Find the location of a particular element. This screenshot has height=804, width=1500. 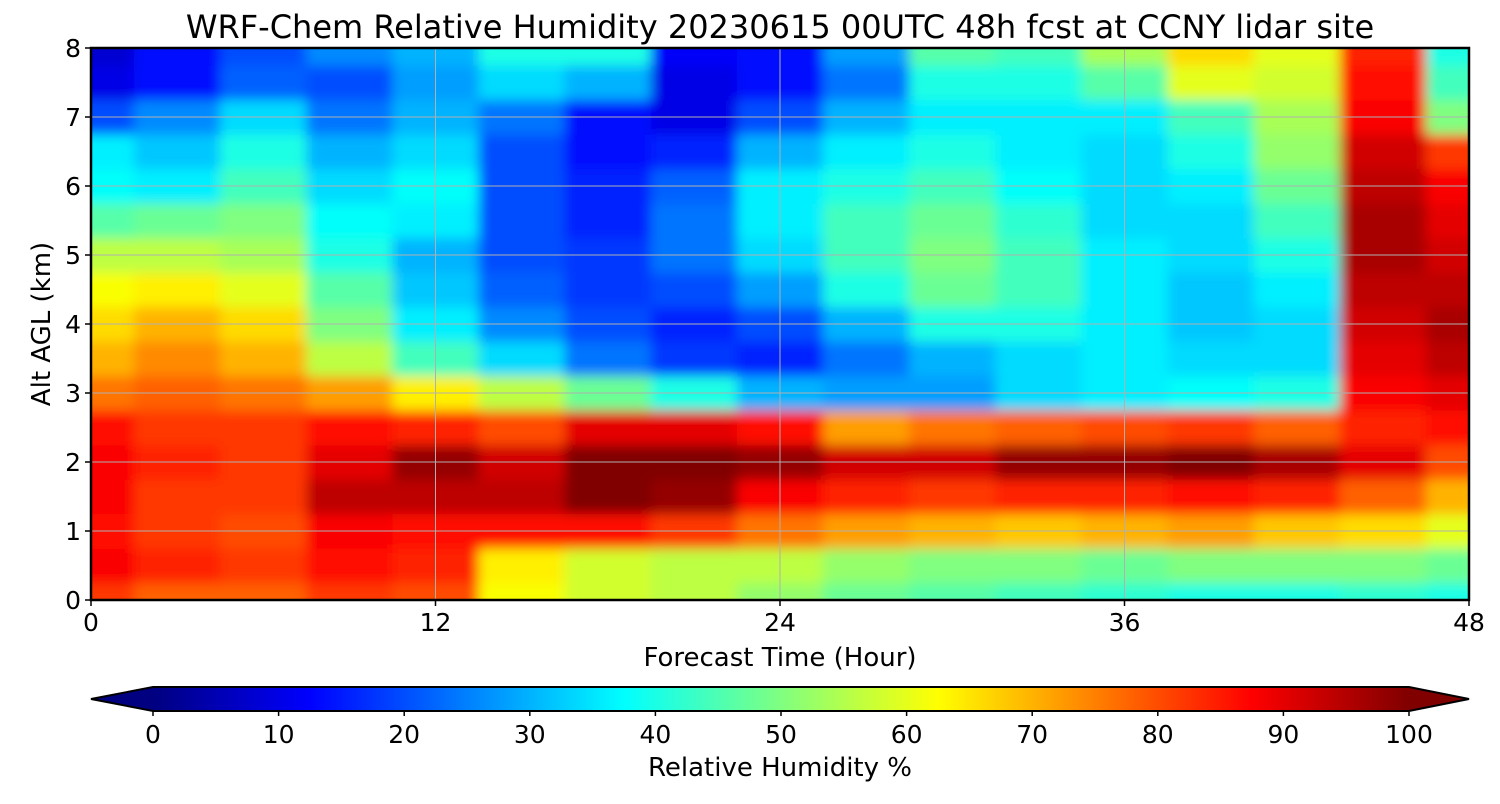

colorbar-left-extension is located at coordinates (122, 699).